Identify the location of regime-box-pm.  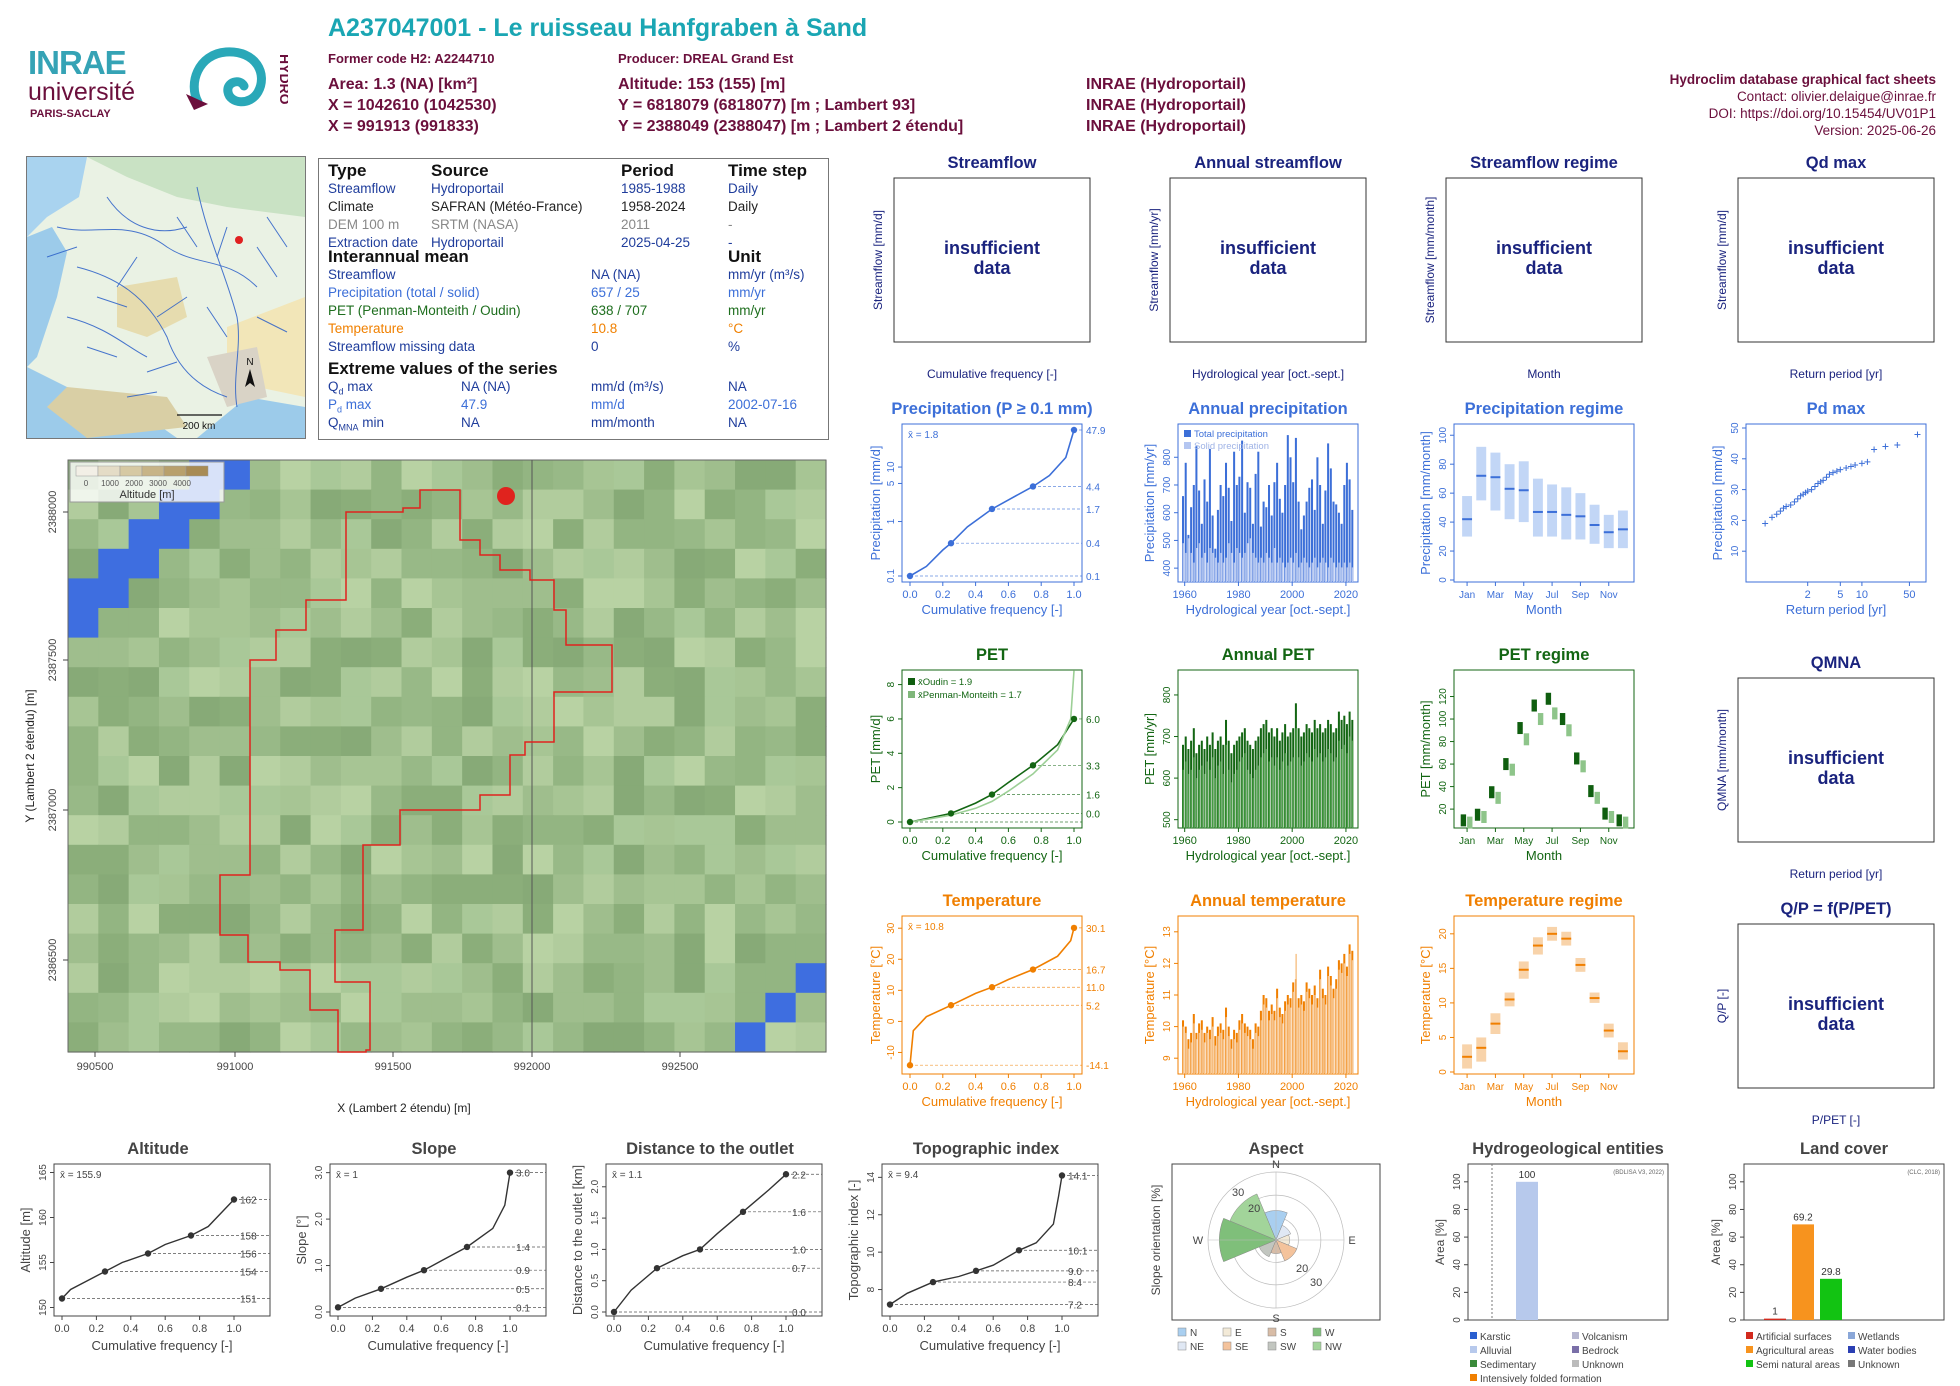
(1484, 816).